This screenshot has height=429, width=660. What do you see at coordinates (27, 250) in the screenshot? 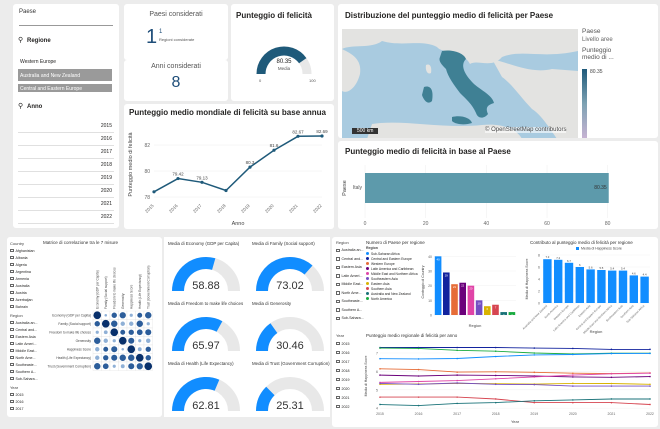
I see `filter-option: Afghanistan` at bounding box center [27, 250].